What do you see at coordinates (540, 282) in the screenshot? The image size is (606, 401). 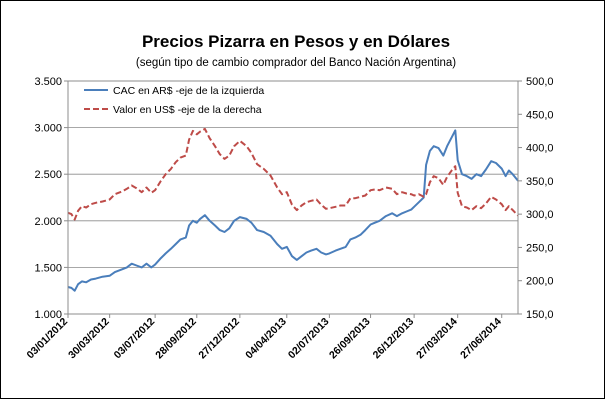 I see `y-right-tick-label: 200,0` at bounding box center [540, 282].